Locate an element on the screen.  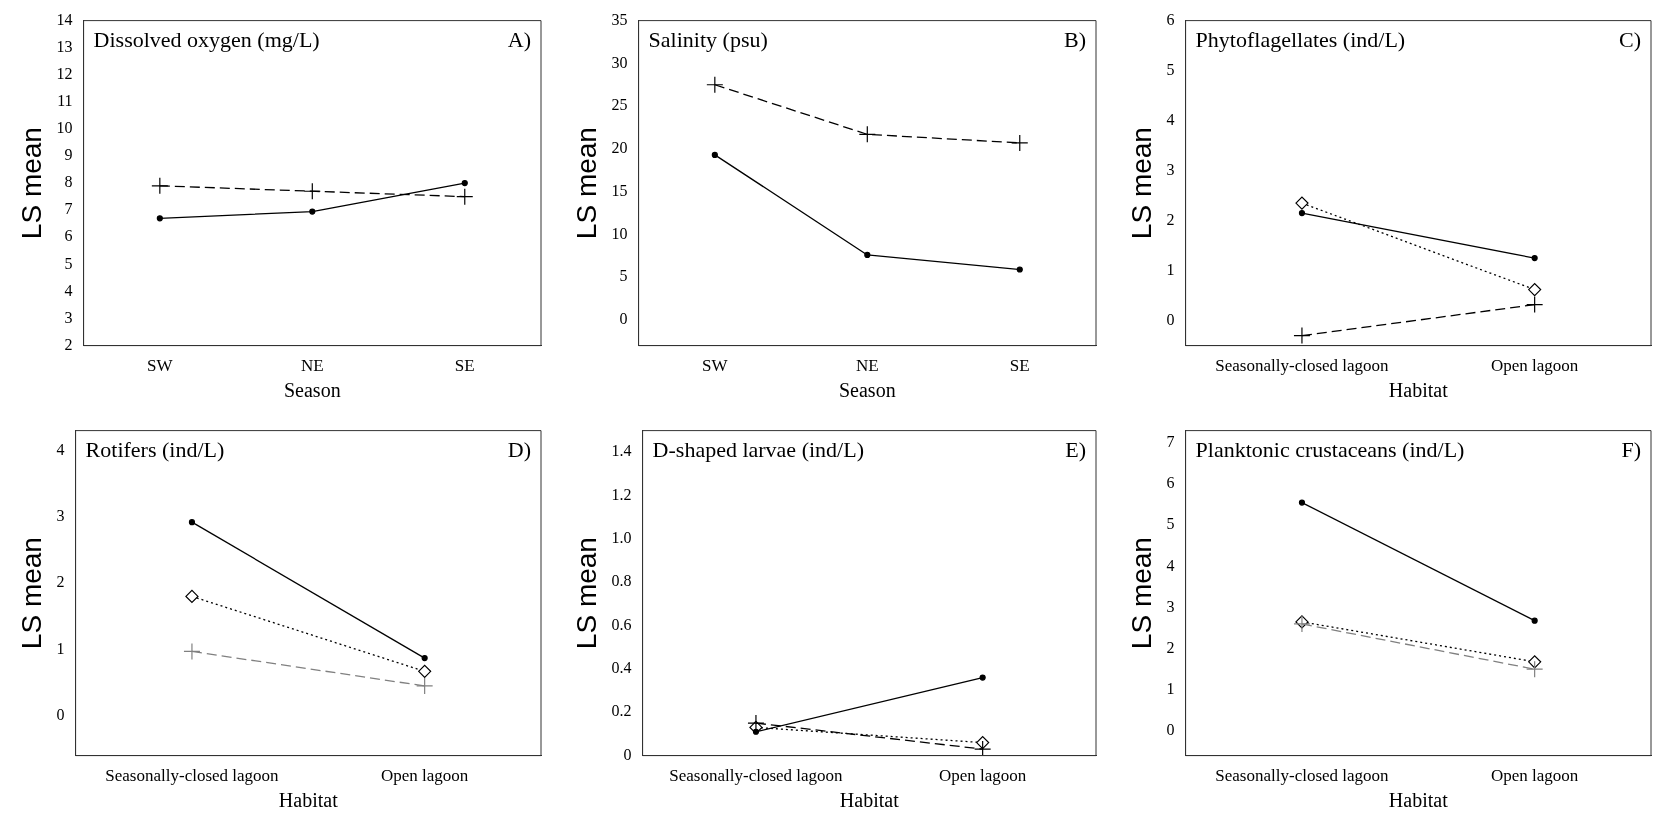
y-tick-label: 14 is located at coordinates (64, 19).